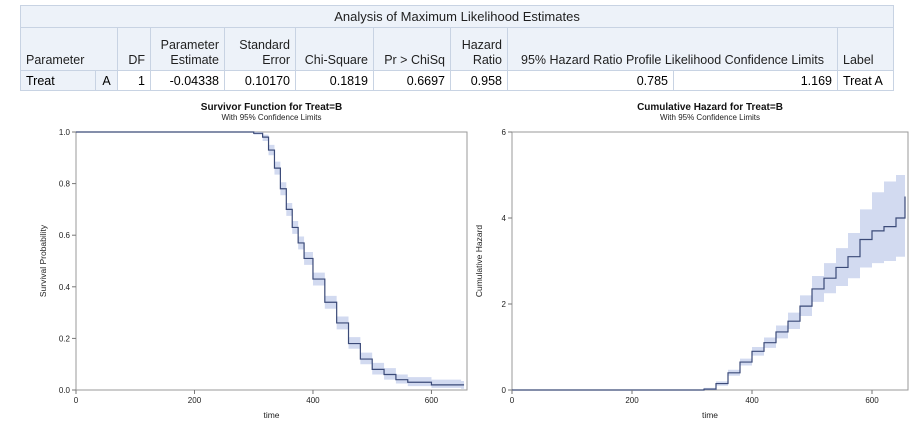 The width and height of the screenshot is (920, 431). I want to click on cell-hr: 0.958, so click(479, 80).